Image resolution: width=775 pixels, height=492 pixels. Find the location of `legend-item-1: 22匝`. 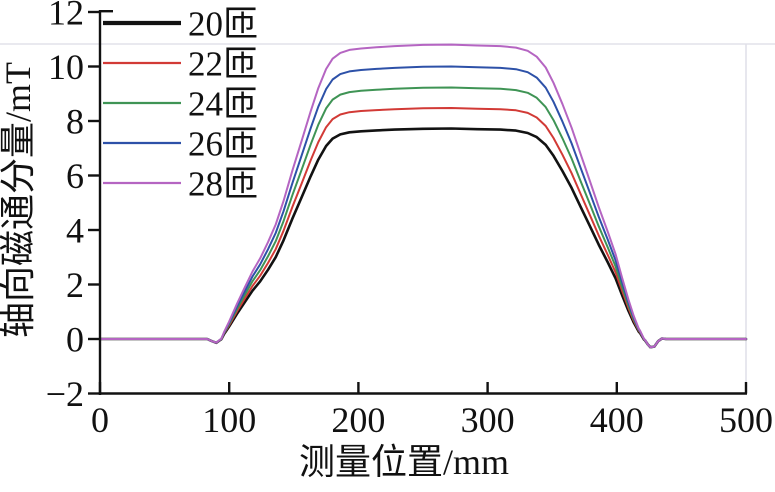

legend-item-1: 22匝 is located at coordinates (180, 64).